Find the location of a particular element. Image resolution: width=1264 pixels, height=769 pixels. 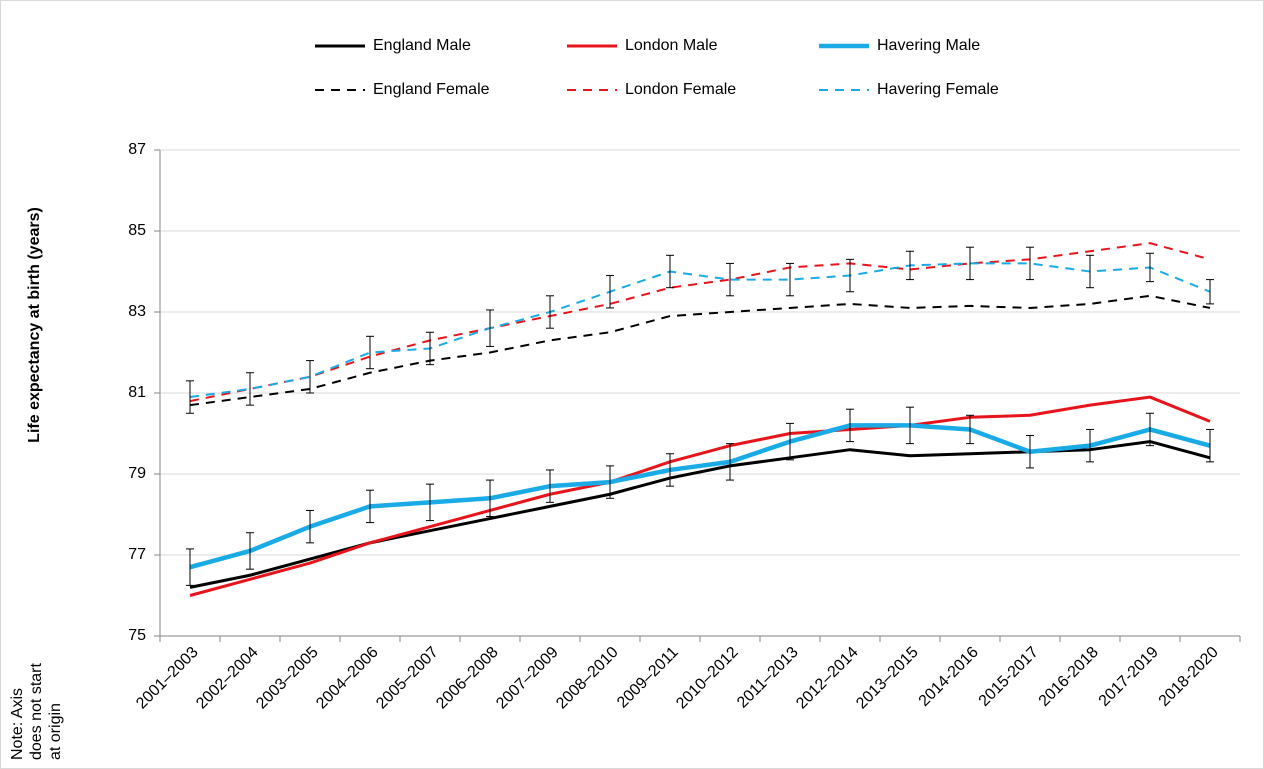

y-tick-label: 77 is located at coordinates (137, 554).